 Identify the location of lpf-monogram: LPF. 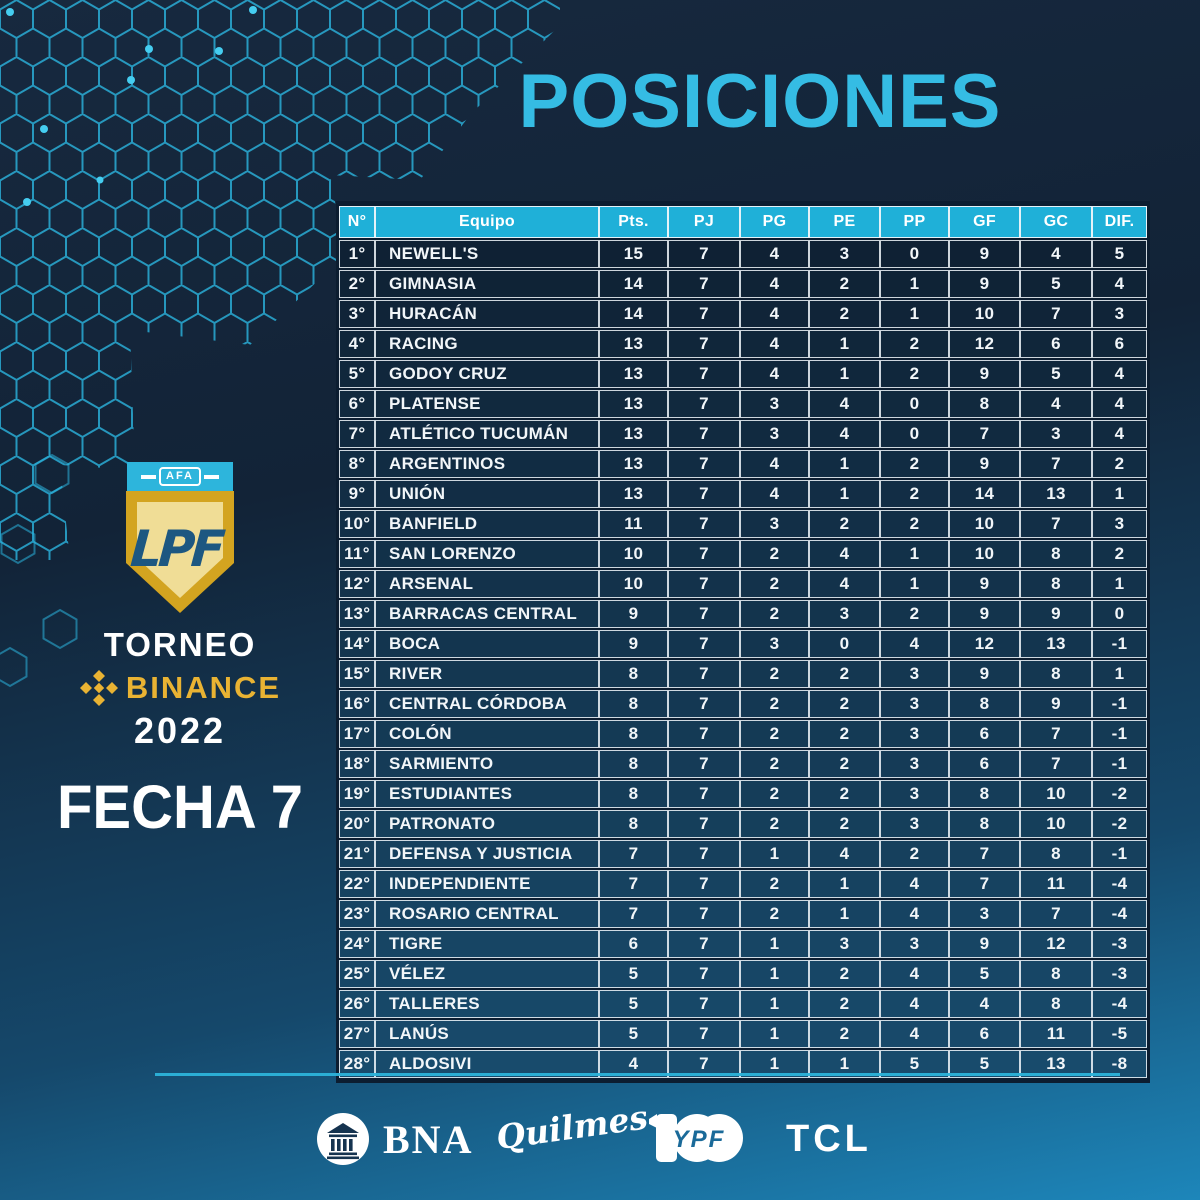
(178, 549).